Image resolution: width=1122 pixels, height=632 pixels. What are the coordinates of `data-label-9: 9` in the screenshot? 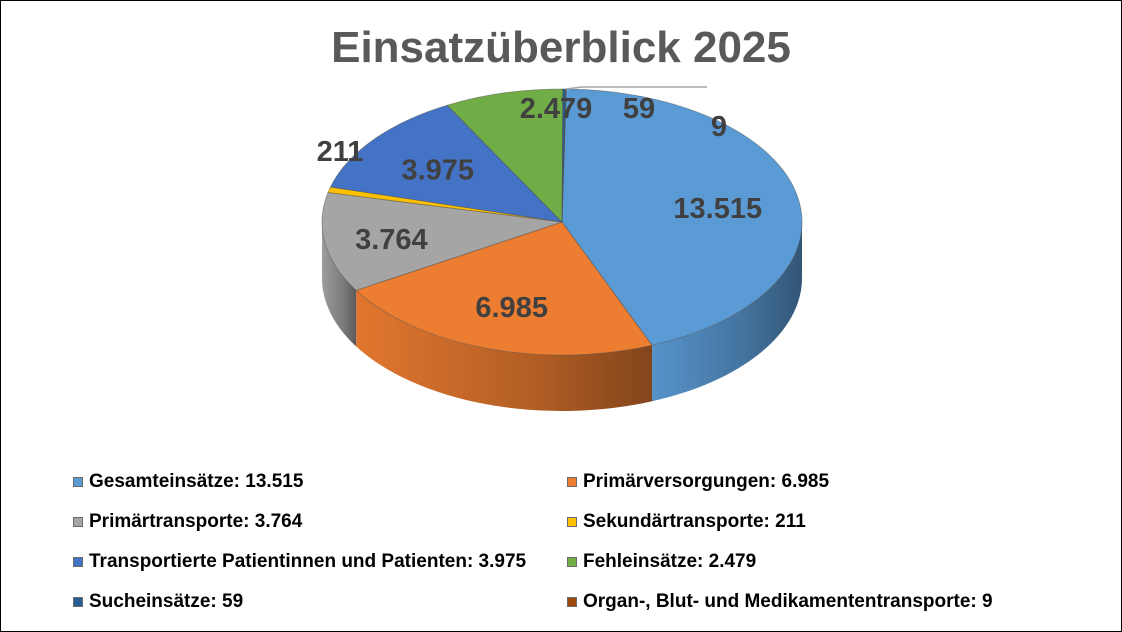 It's located at (719, 127).